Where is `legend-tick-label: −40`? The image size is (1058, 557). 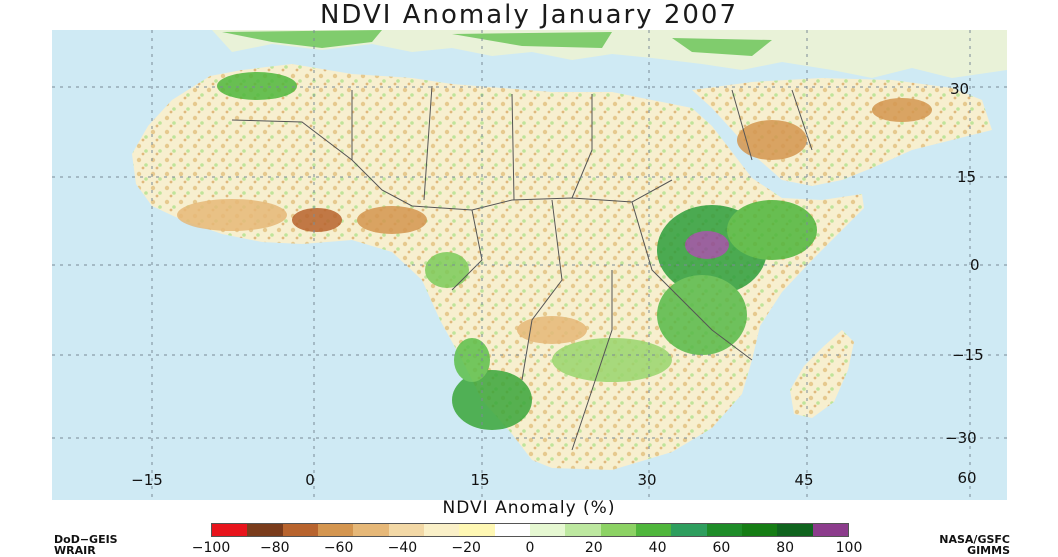
legend-tick-label: −40 is located at coordinates (402, 548).